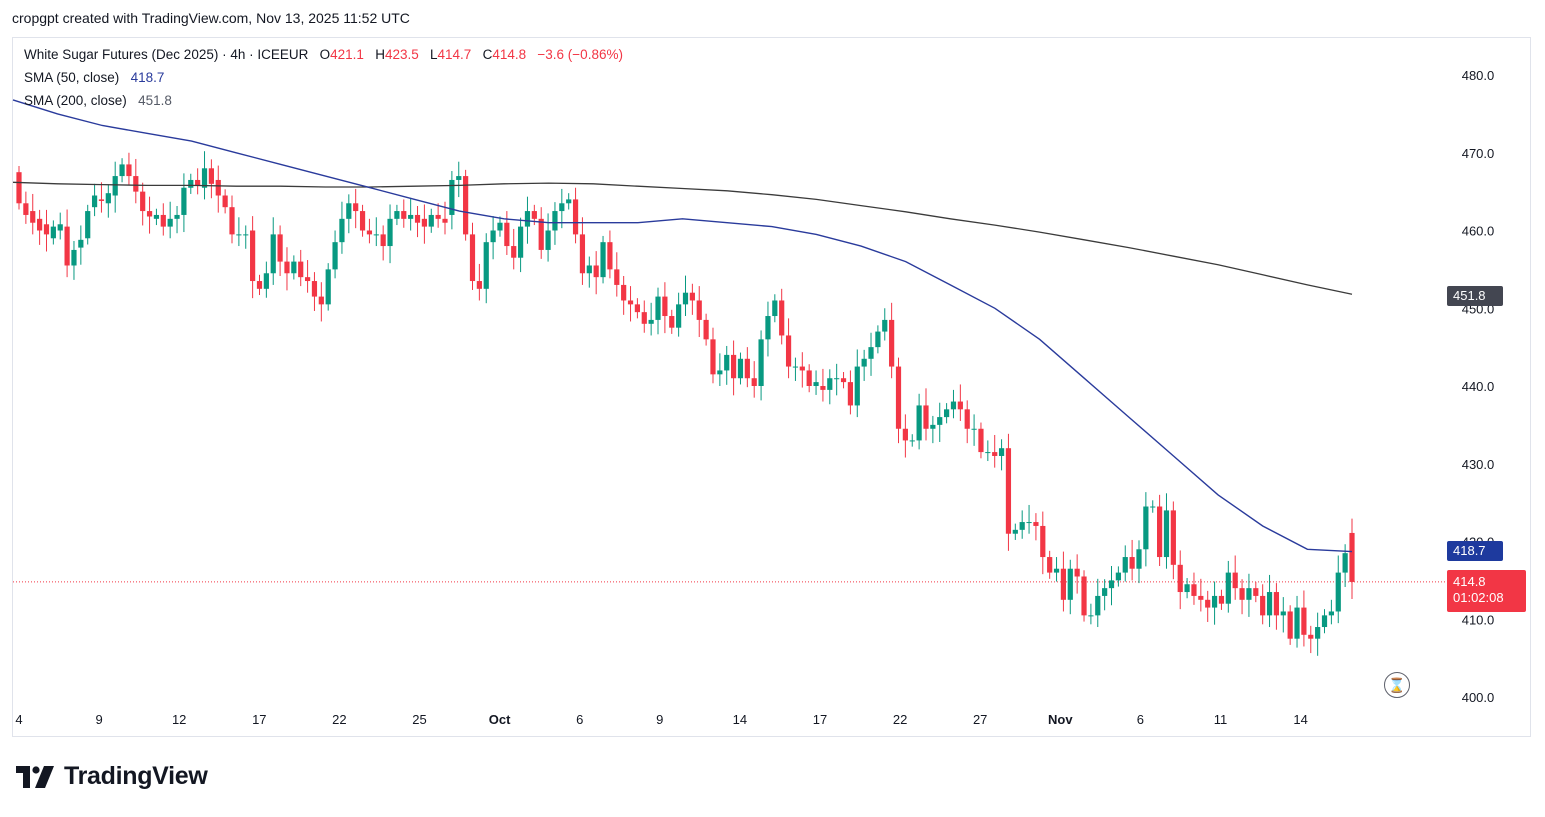  What do you see at coordinates (1478, 619) in the screenshot?
I see `y-tick-label: 410.0` at bounding box center [1478, 619].